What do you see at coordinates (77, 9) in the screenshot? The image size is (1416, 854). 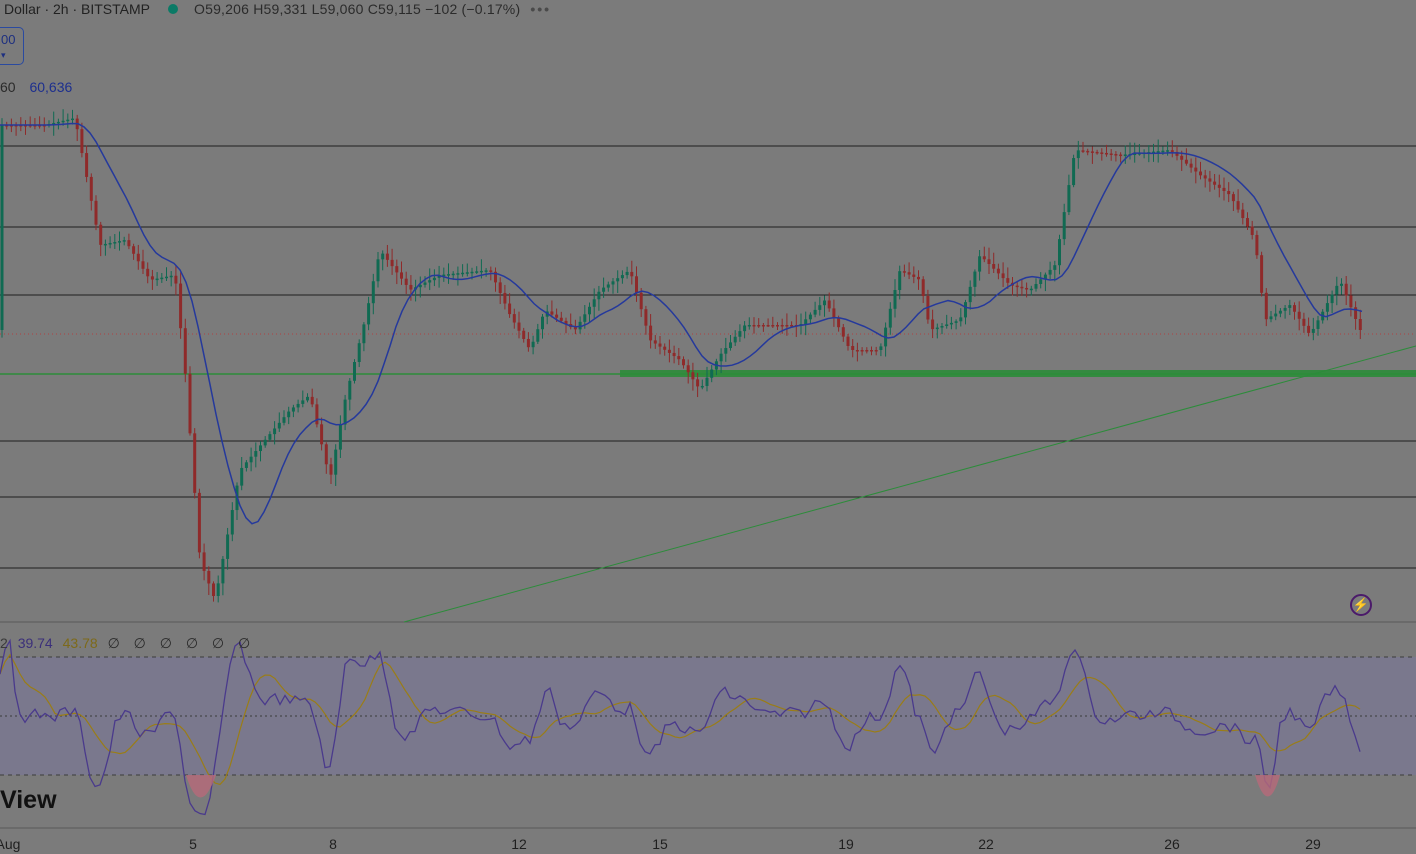 I see `symbol-title: Dollar · 2h · BITSTAMP` at bounding box center [77, 9].